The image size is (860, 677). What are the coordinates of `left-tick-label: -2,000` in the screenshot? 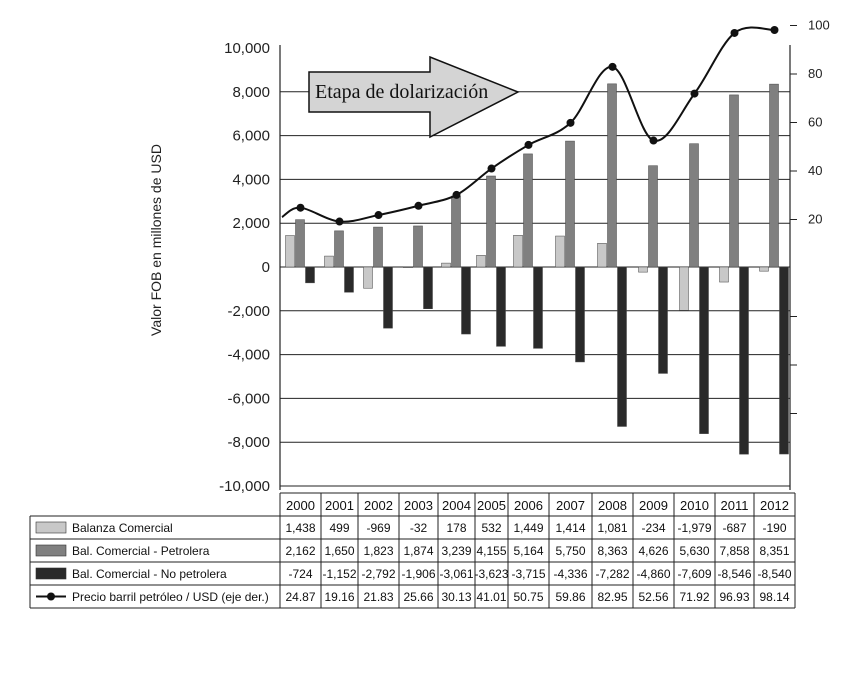 It's located at (248, 311).